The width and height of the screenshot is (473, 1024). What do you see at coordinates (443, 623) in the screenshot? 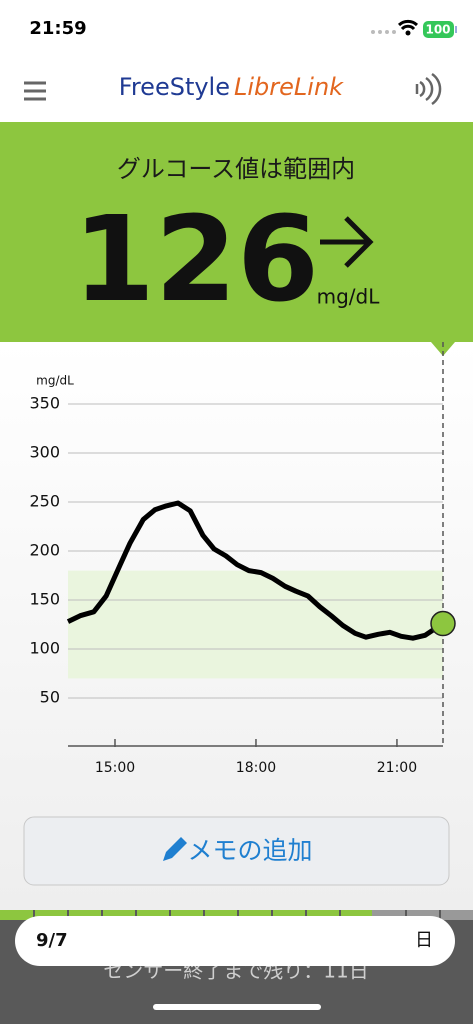
I see `current-point` at bounding box center [443, 623].